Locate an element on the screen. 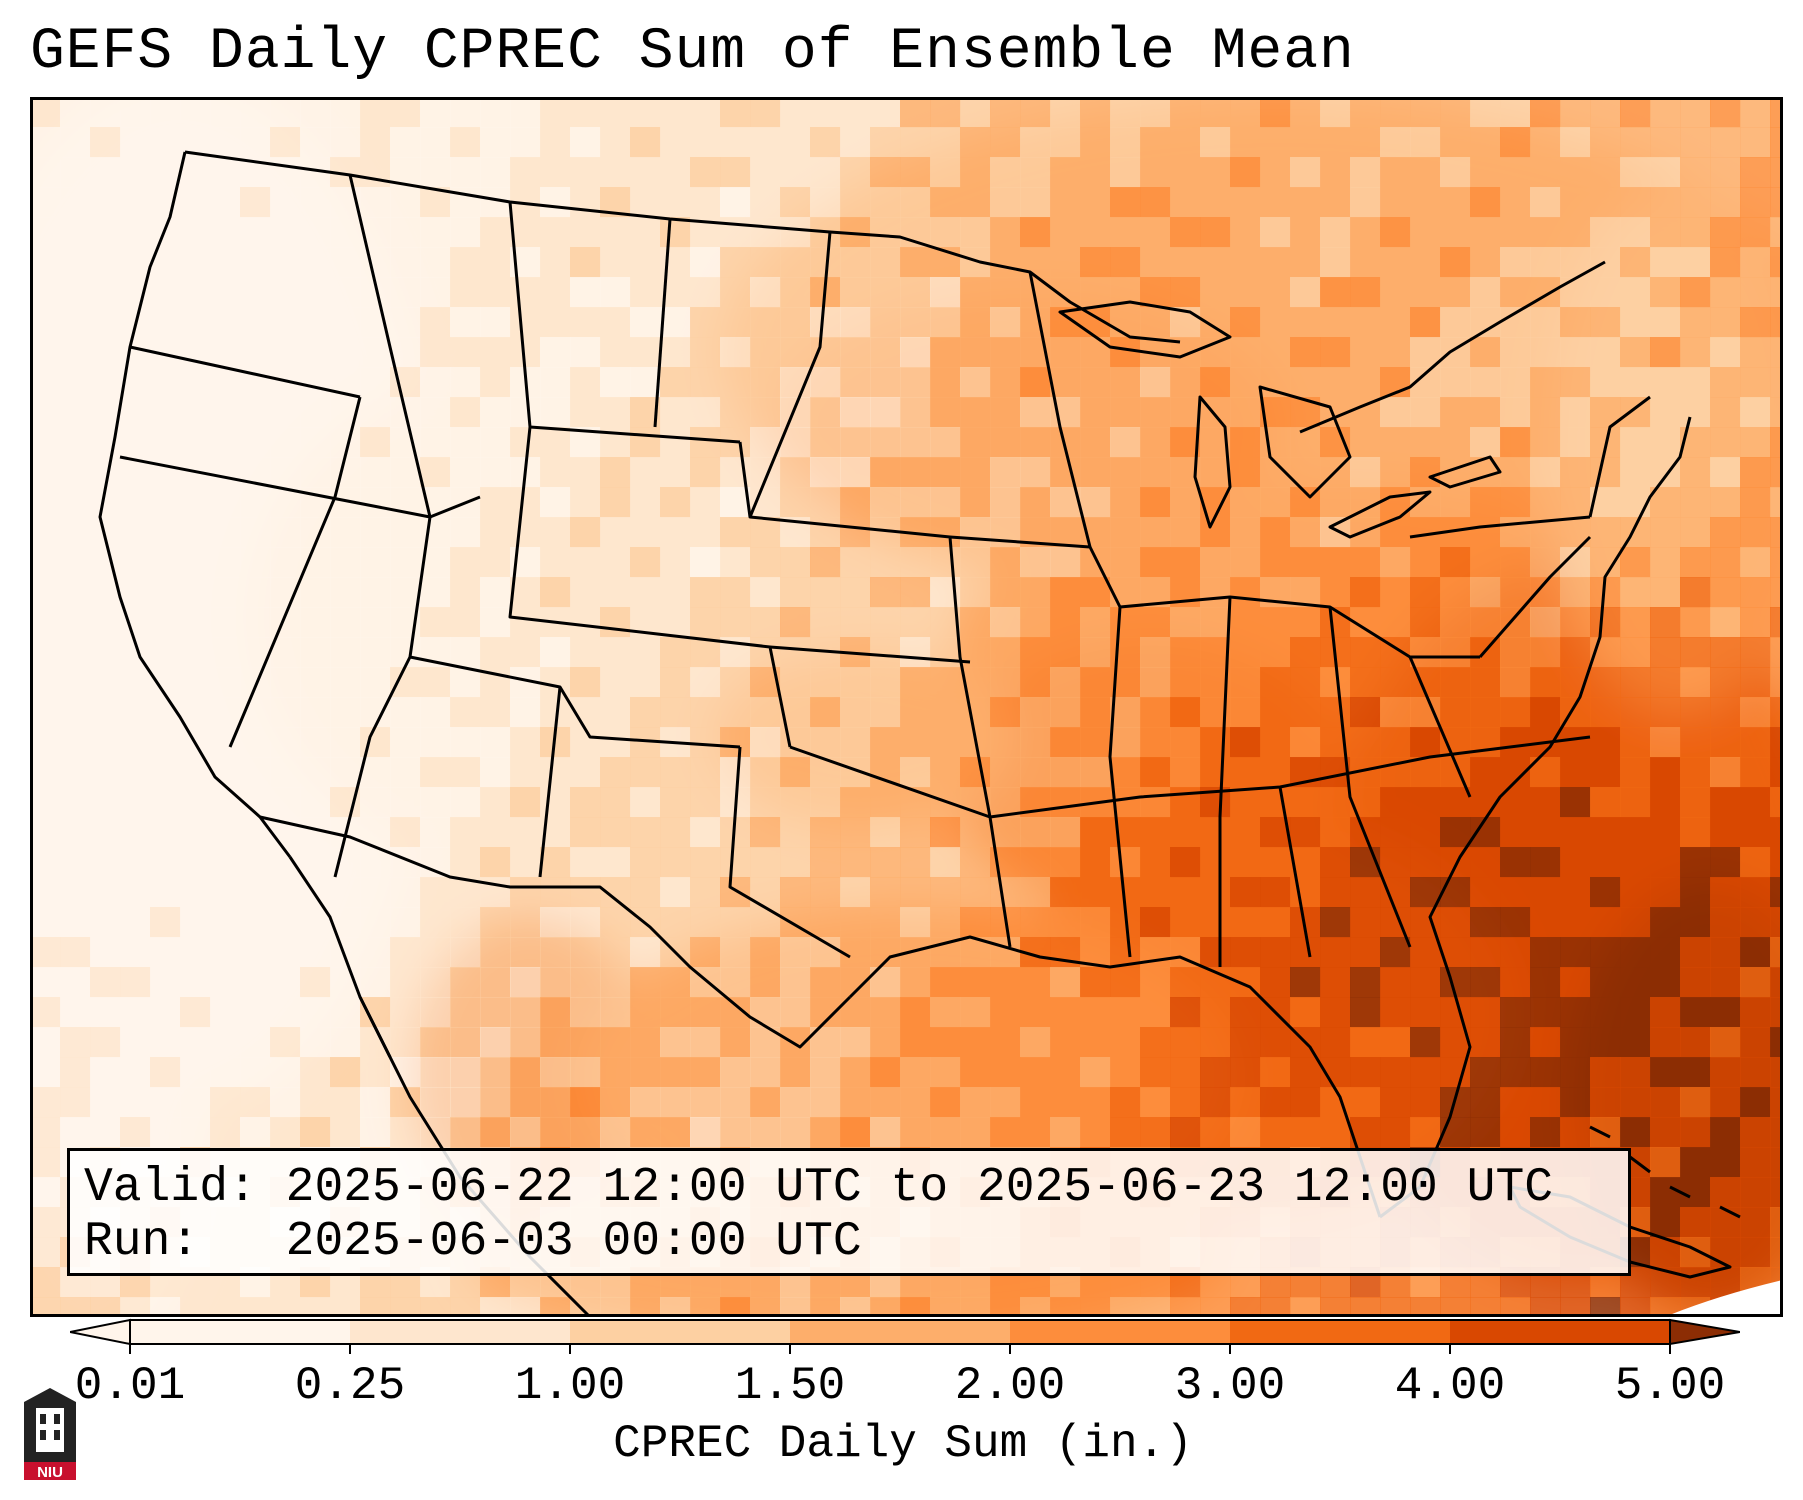 This screenshot has height=1500, width=1803. colorbar is located at coordinates (905, 1336).